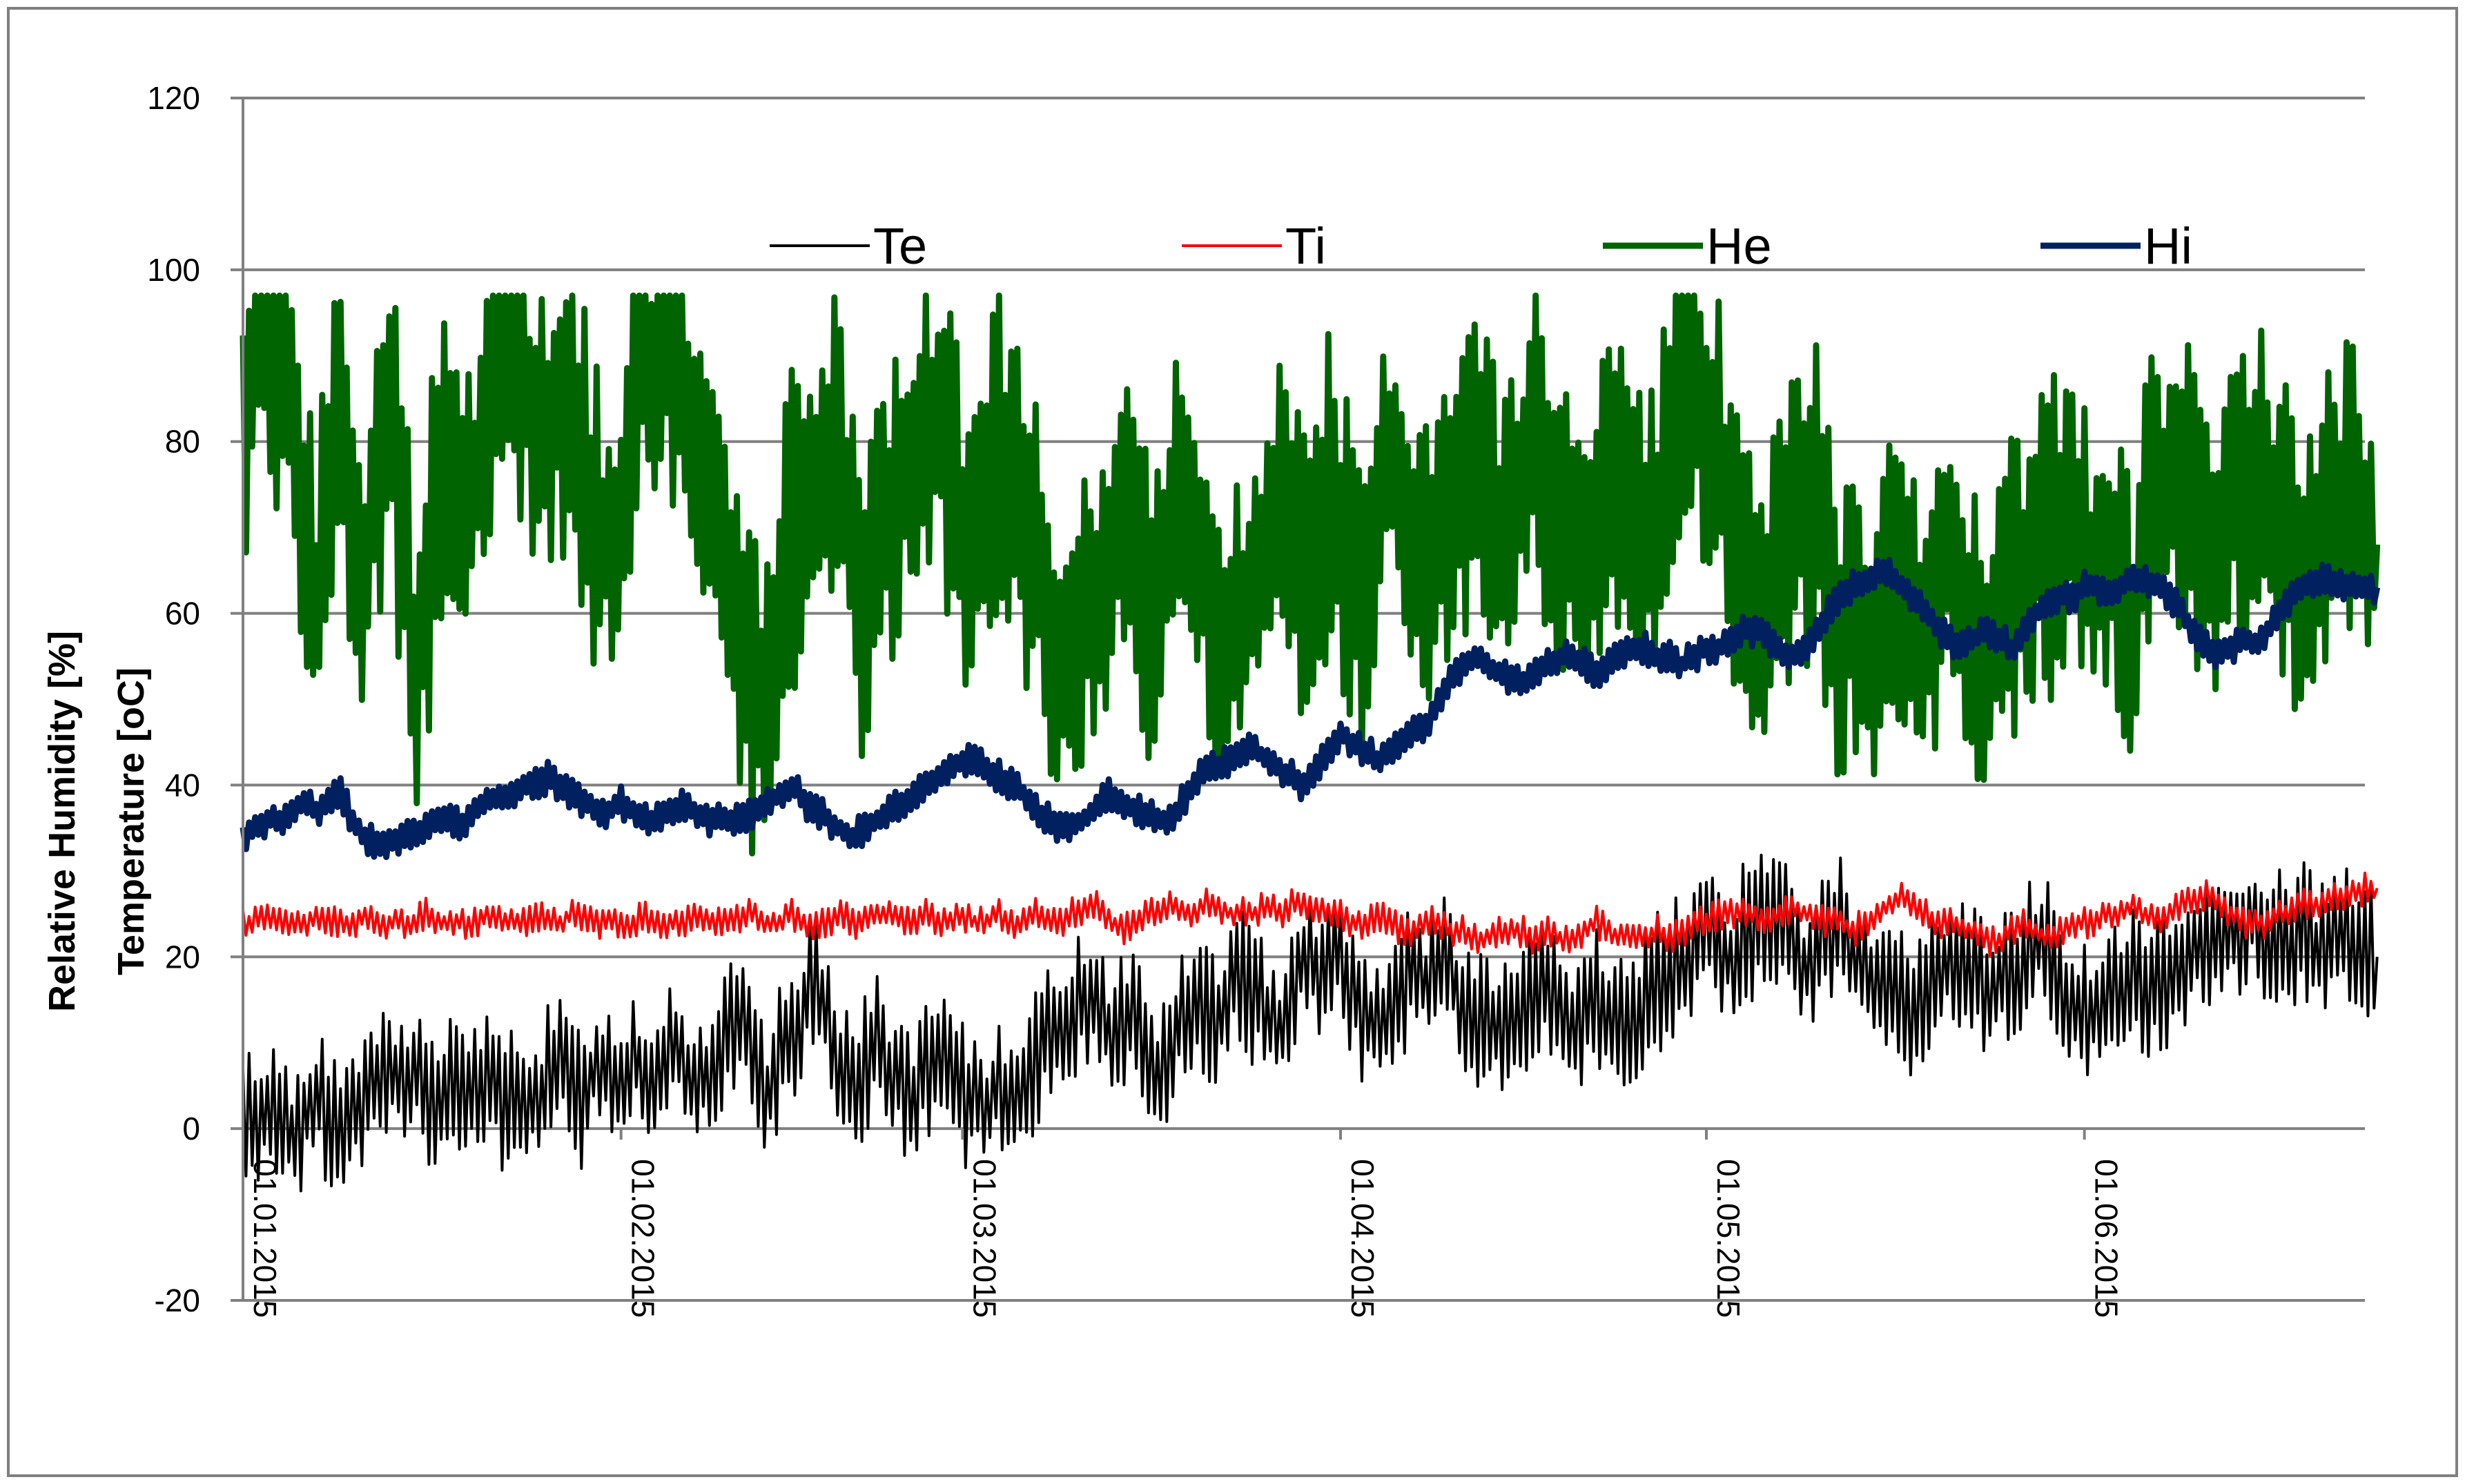 The image size is (2465, 1484). I want to click on x-tick-label: 01.01.2015, so click(265, 1238).